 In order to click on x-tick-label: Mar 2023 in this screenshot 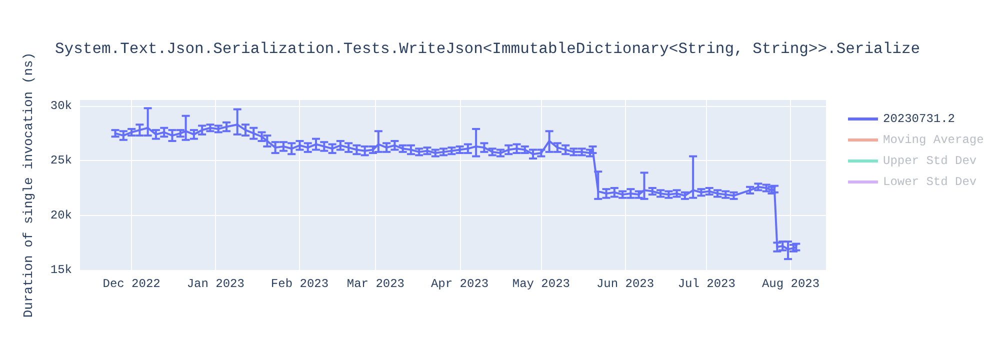, I will do `click(375, 284)`.